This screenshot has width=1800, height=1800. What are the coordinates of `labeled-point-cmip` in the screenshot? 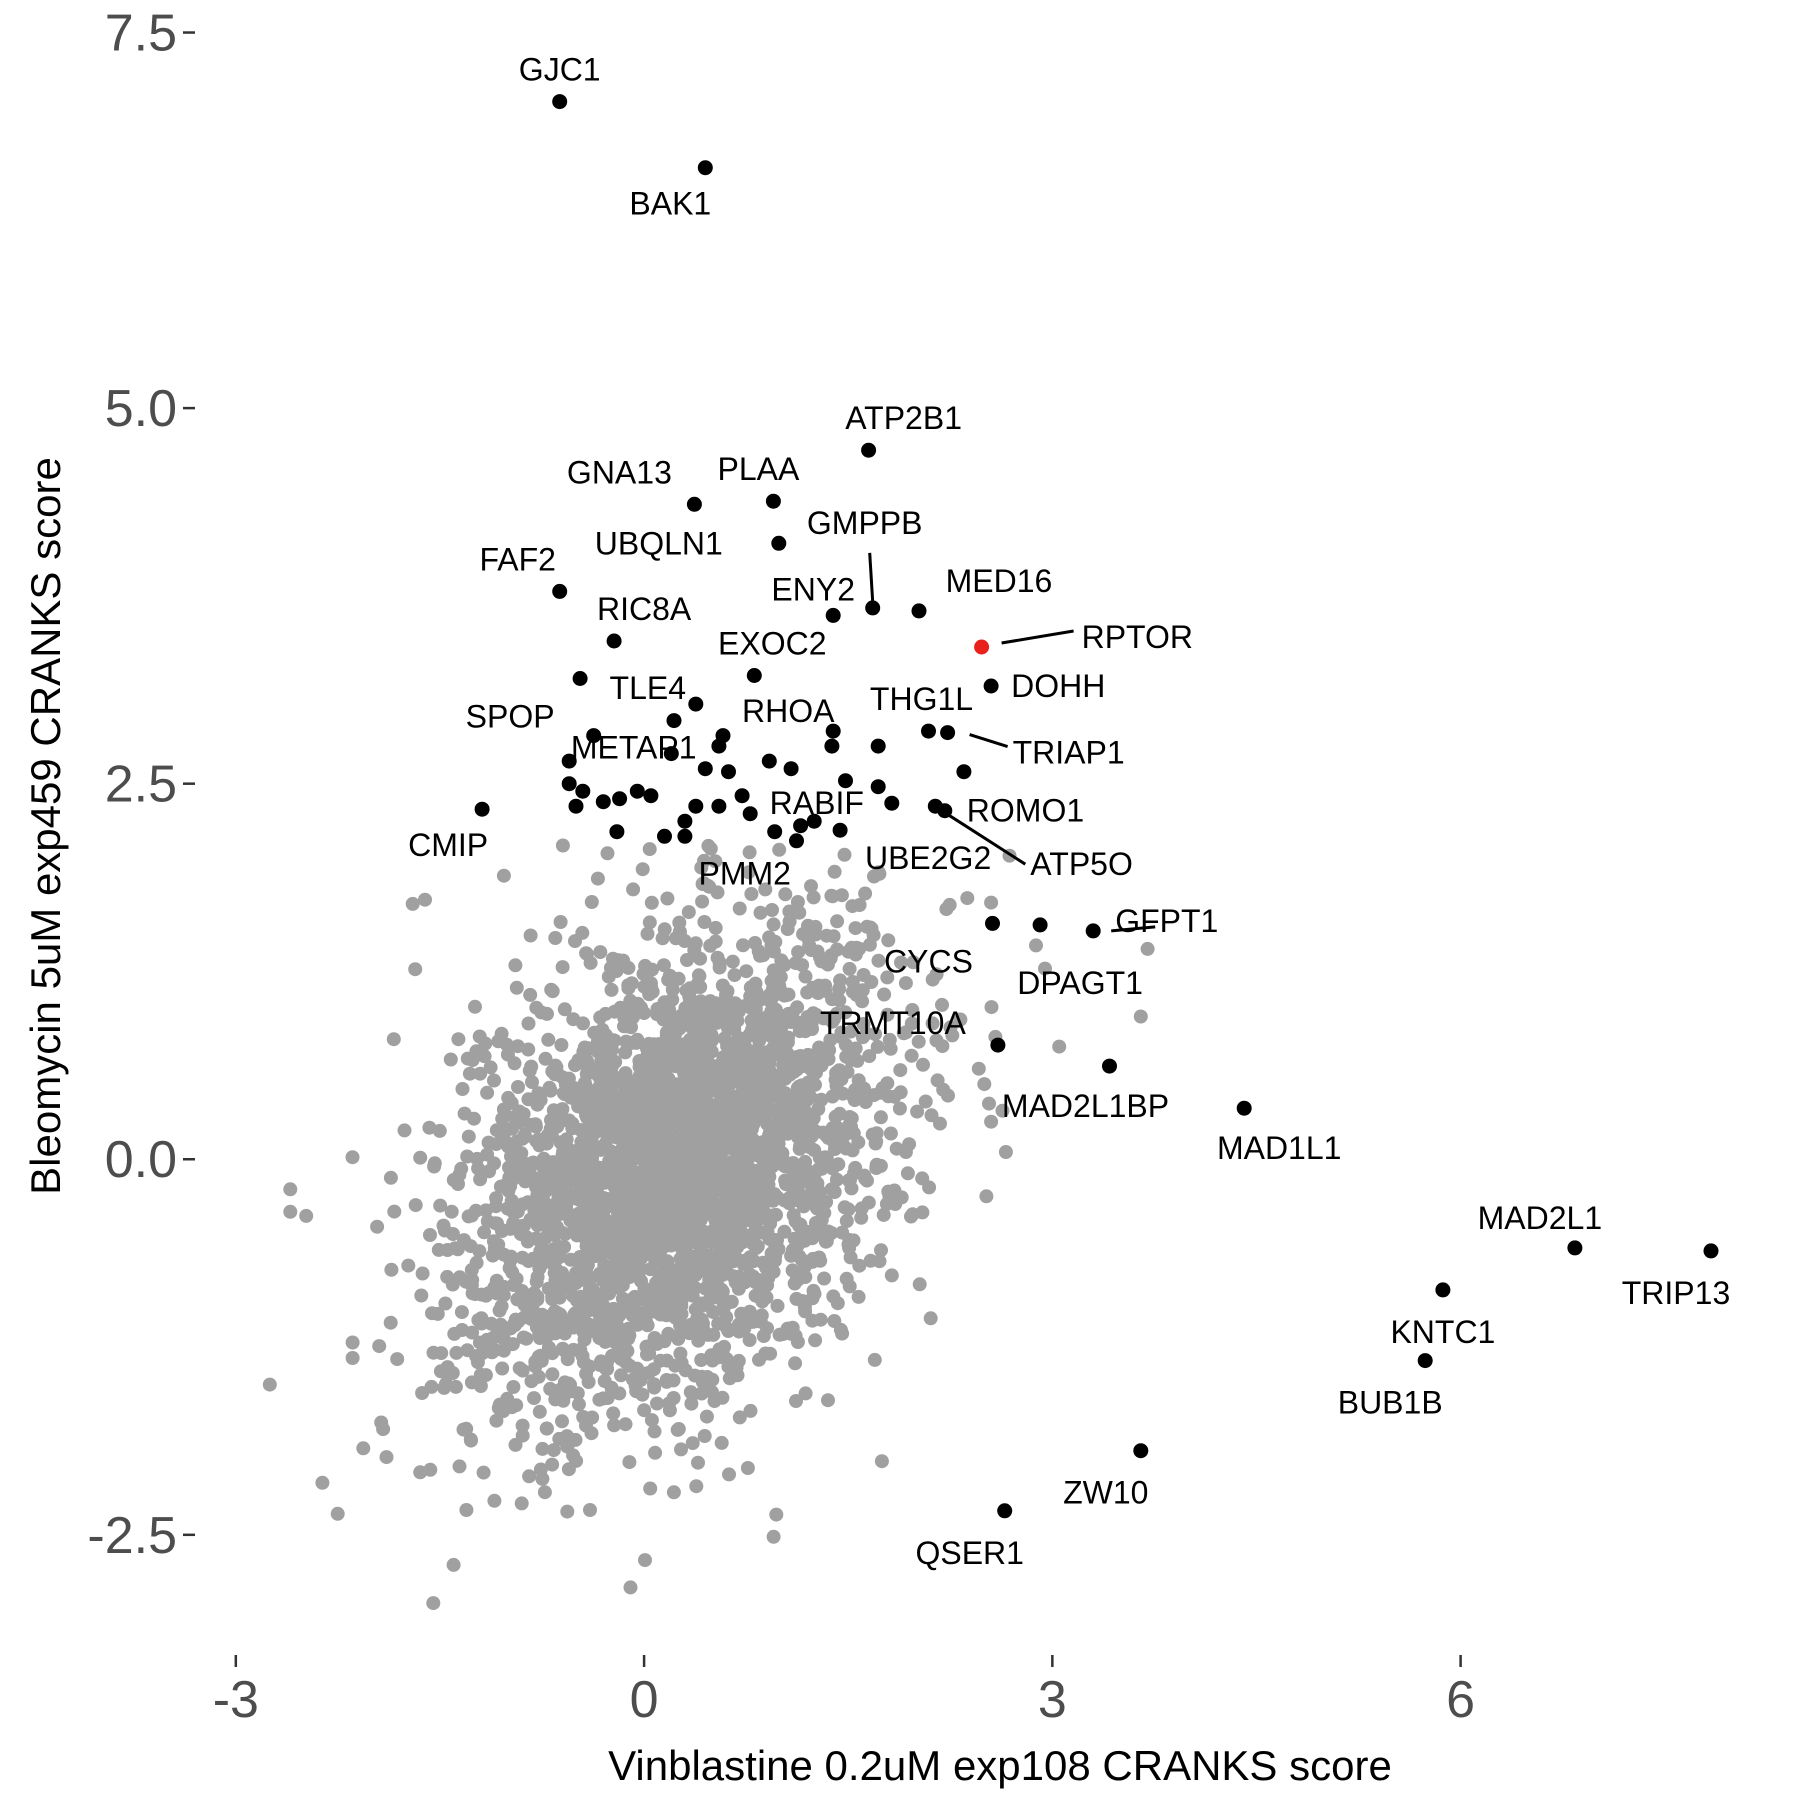 It's located at (482, 809).